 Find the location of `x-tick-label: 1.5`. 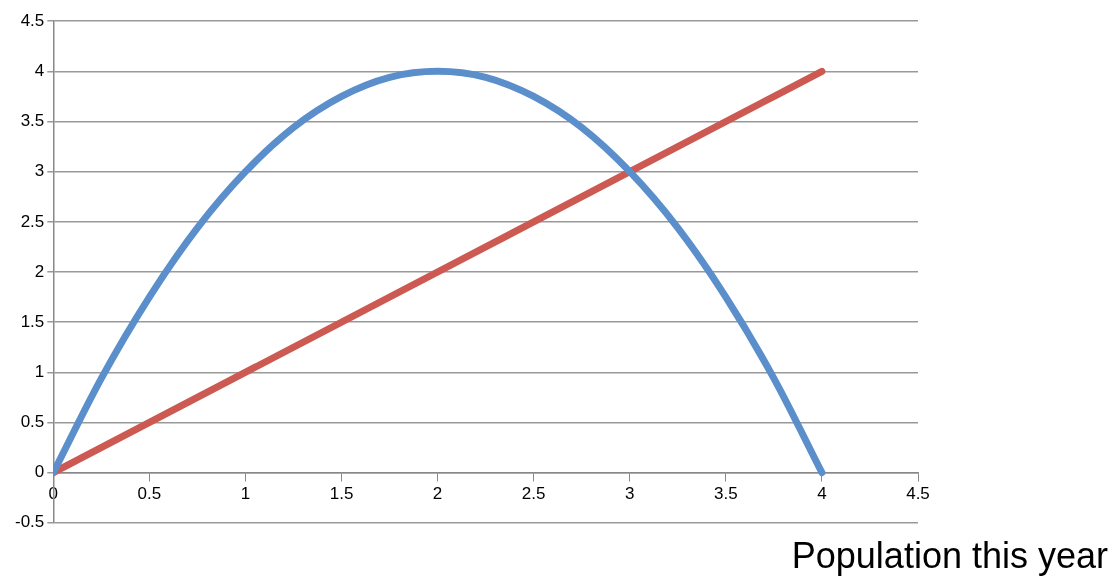

x-tick-label: 1.5 is located at coordinates (341, 493).